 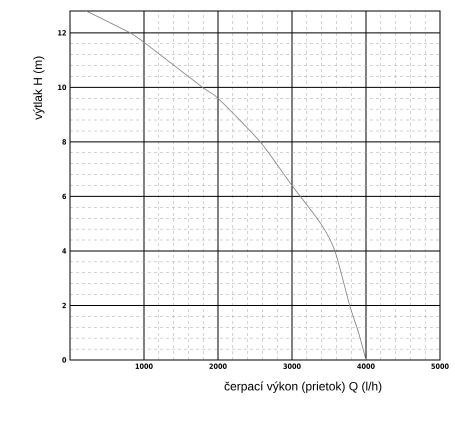 I want to click on y-axis-title: výtlak H (m), so click(x=38, y=88).